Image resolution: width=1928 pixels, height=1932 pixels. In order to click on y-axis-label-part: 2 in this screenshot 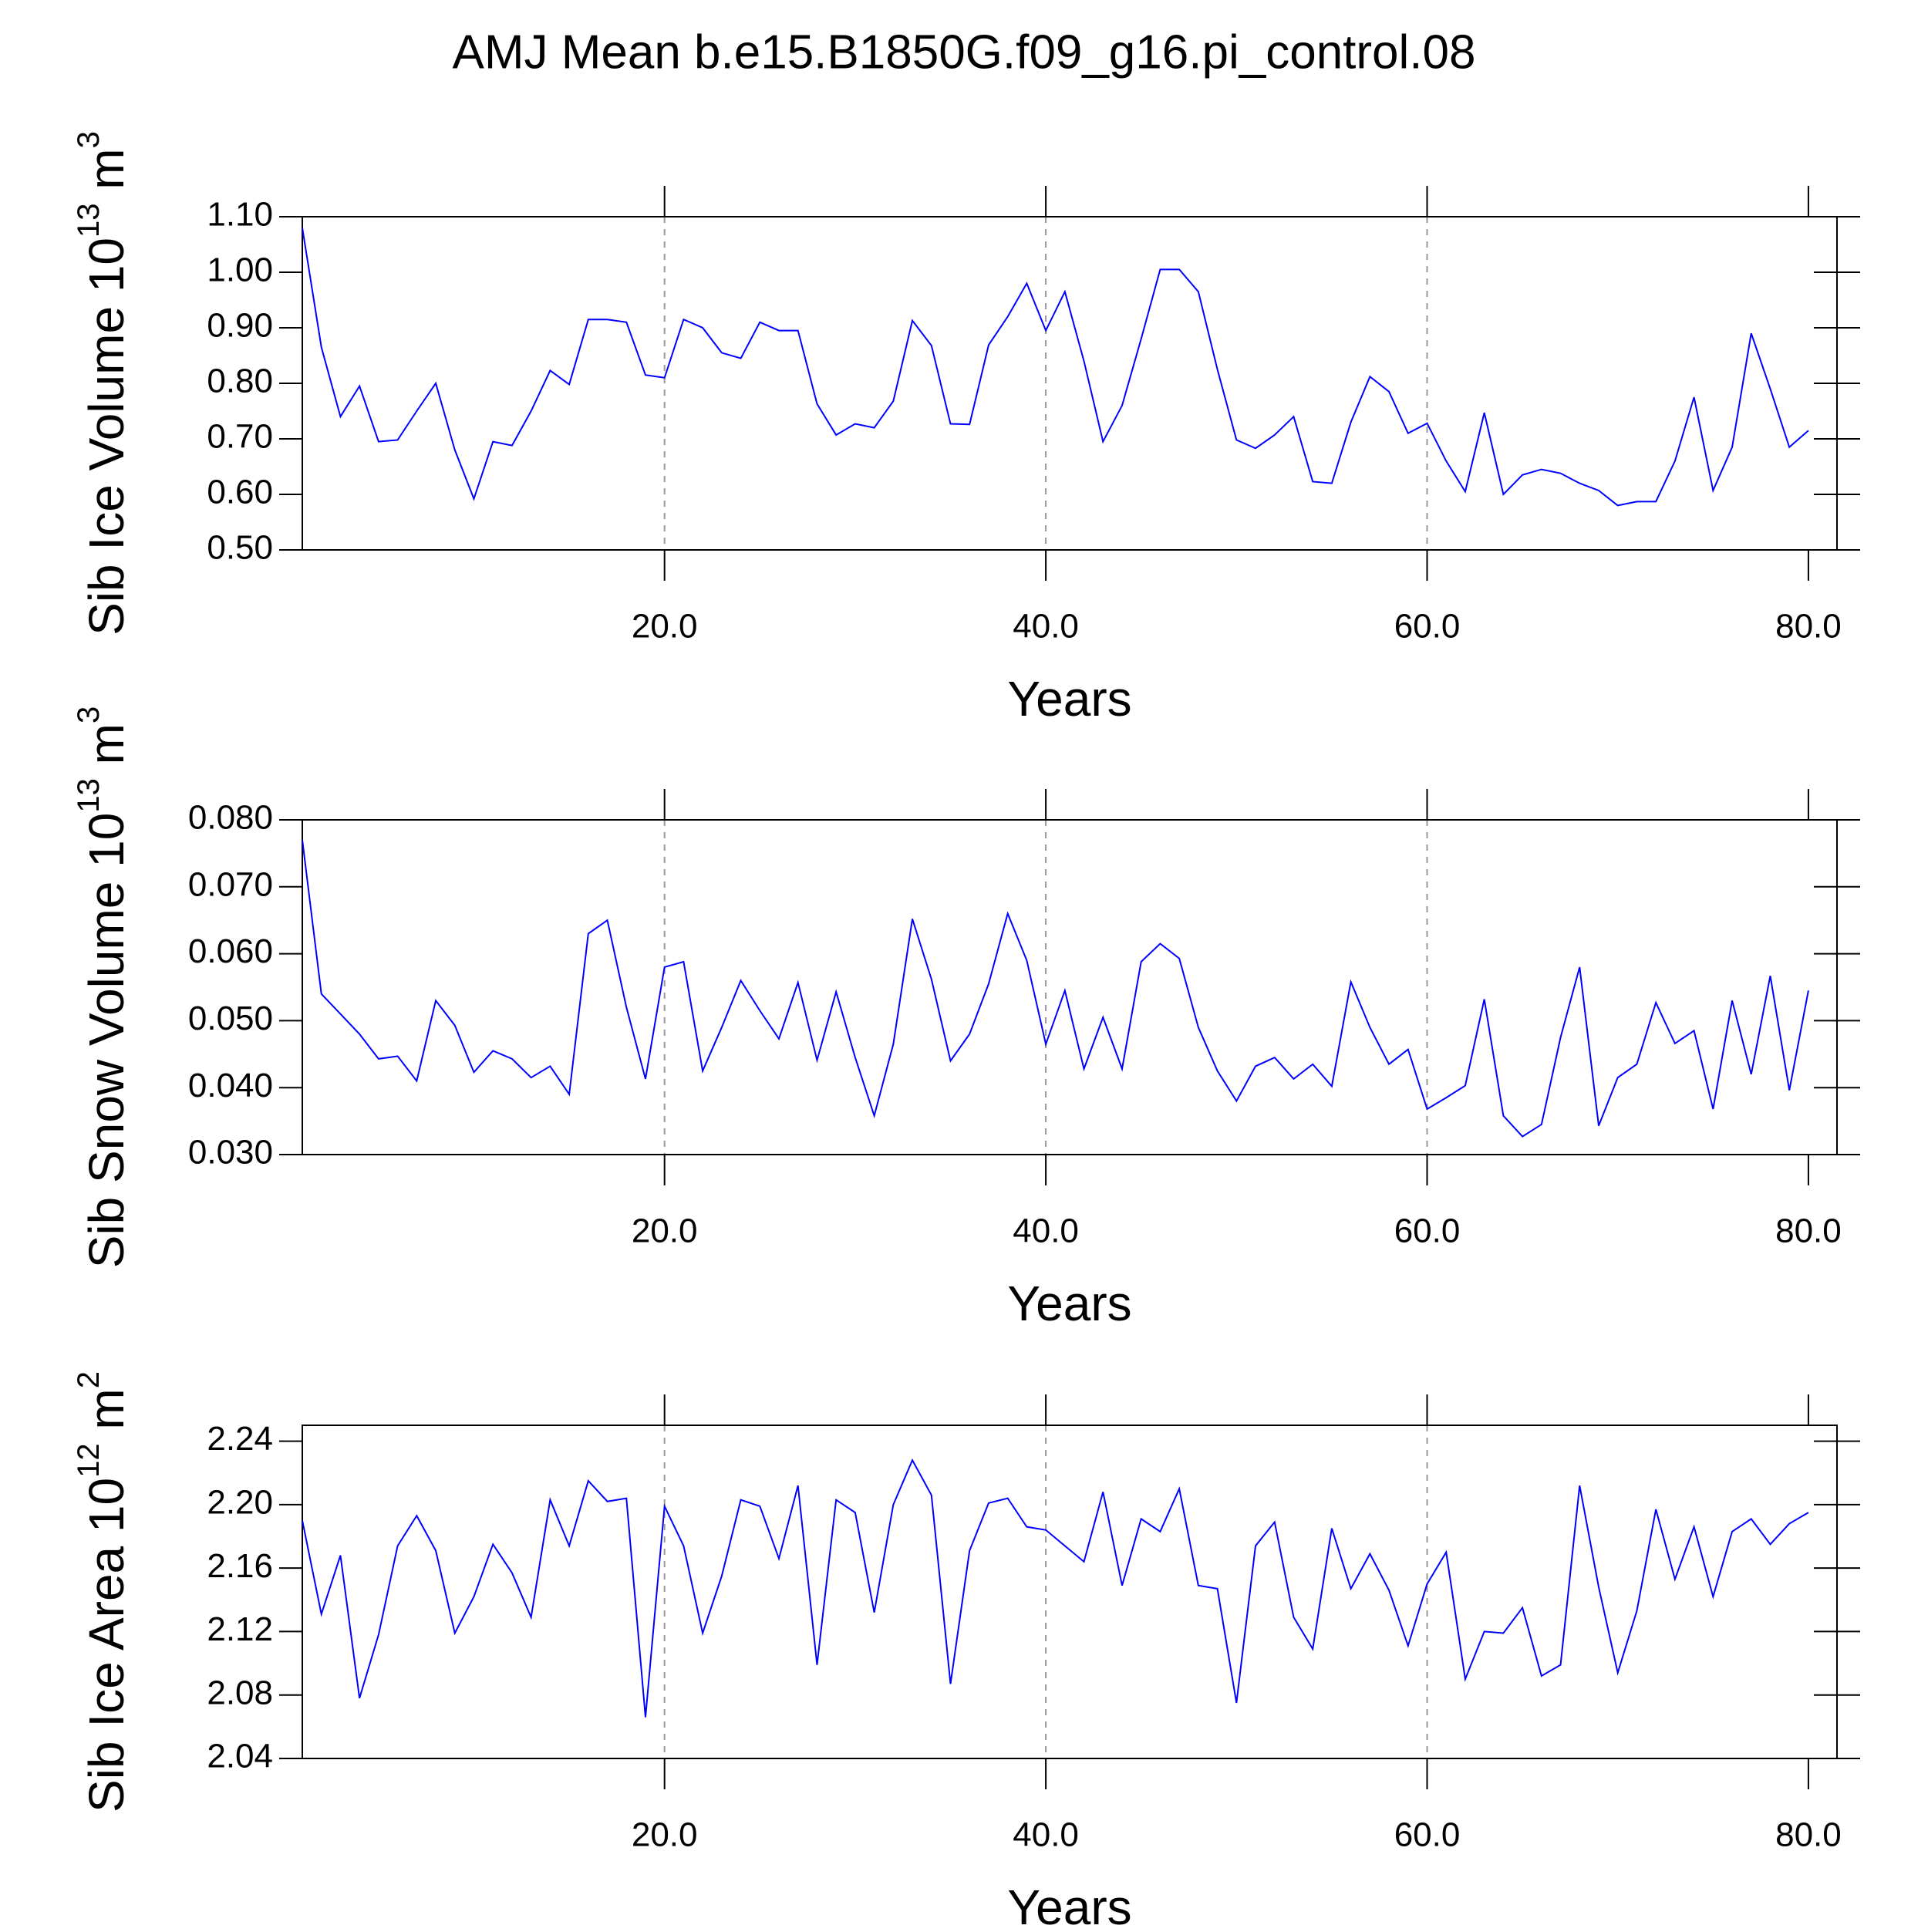, I will do `click(89, 1379)`.